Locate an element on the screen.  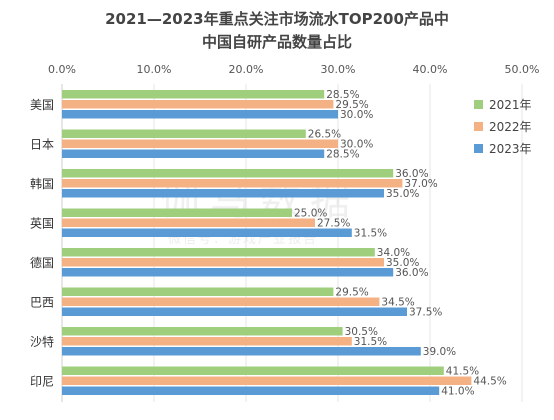
data-label: 27.5% is located at coordinates (333, 224).